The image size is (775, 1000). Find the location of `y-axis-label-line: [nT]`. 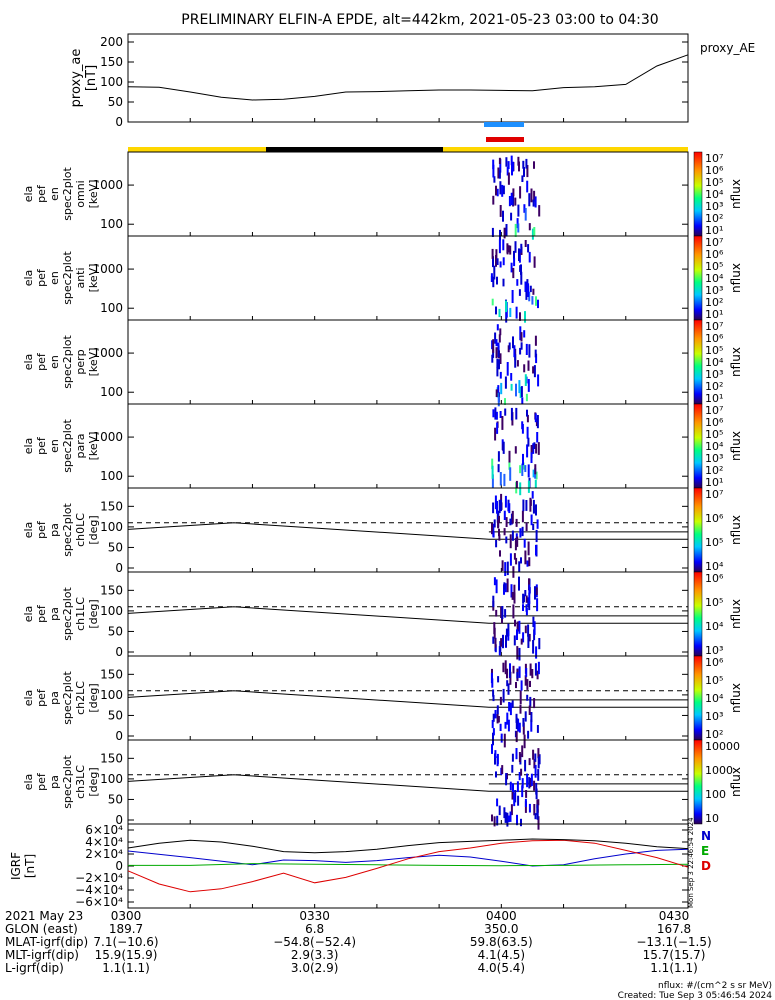

y-axis-label-line: [nT] is located at coordinates (91, 78).